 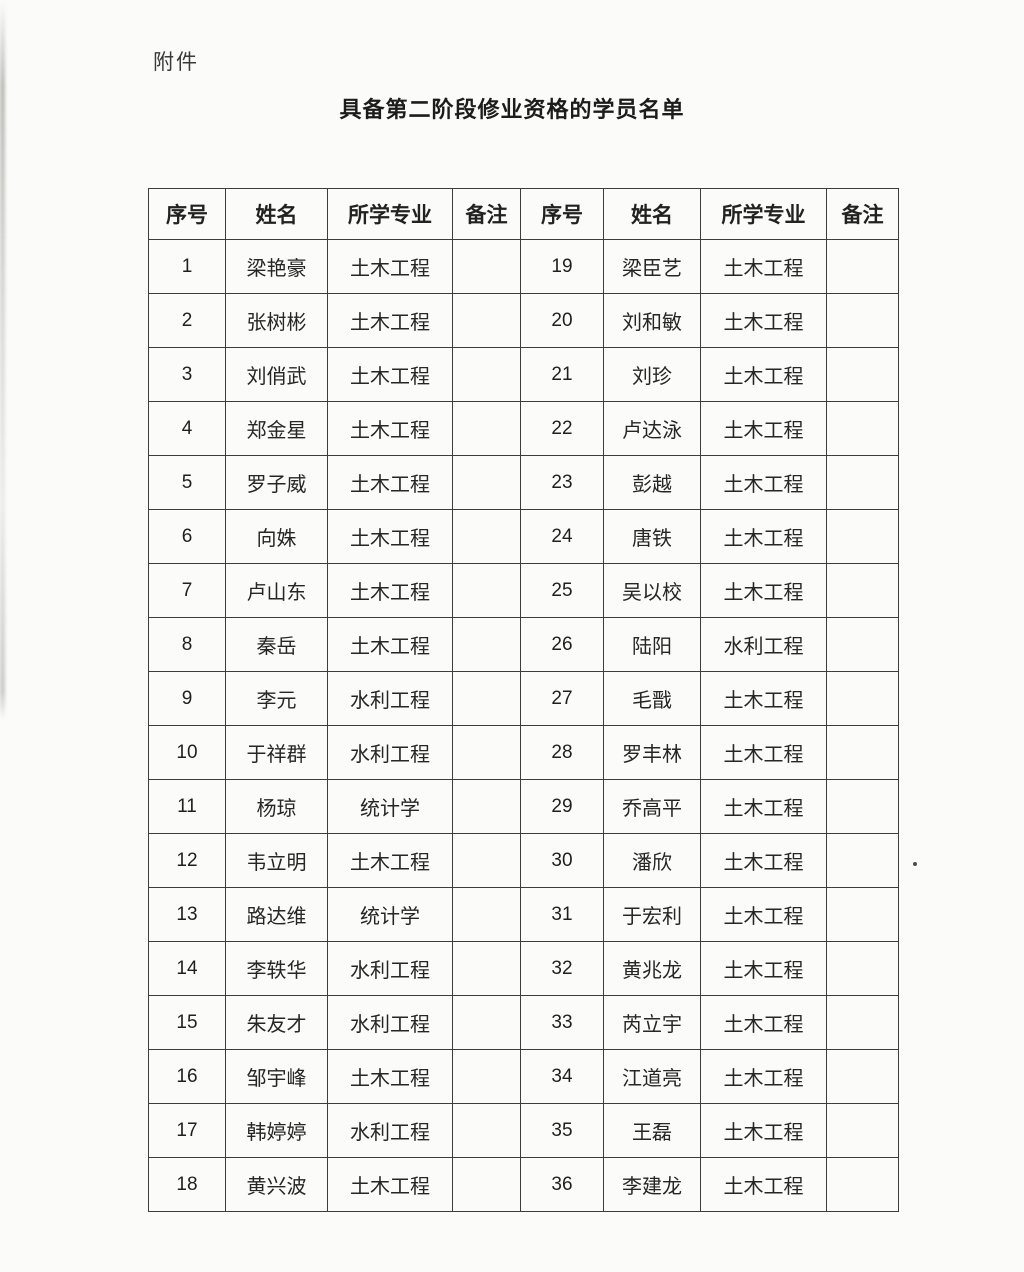 What do you see at coordinates (276, 536) in the screenshot?
I see `student-name-left: 向姝` at bounding box center [276, 536].